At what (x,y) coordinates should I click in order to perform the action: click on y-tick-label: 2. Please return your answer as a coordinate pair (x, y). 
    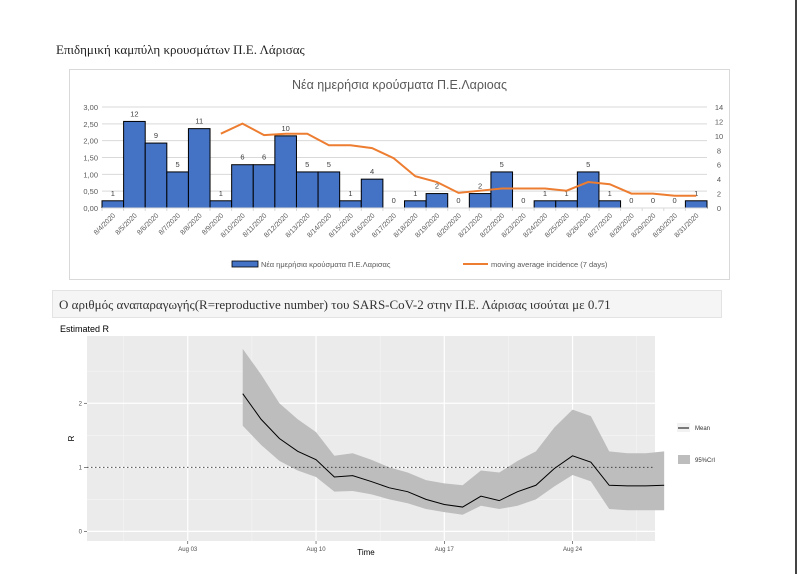
    Looking at the image, I should click on (81, 404).